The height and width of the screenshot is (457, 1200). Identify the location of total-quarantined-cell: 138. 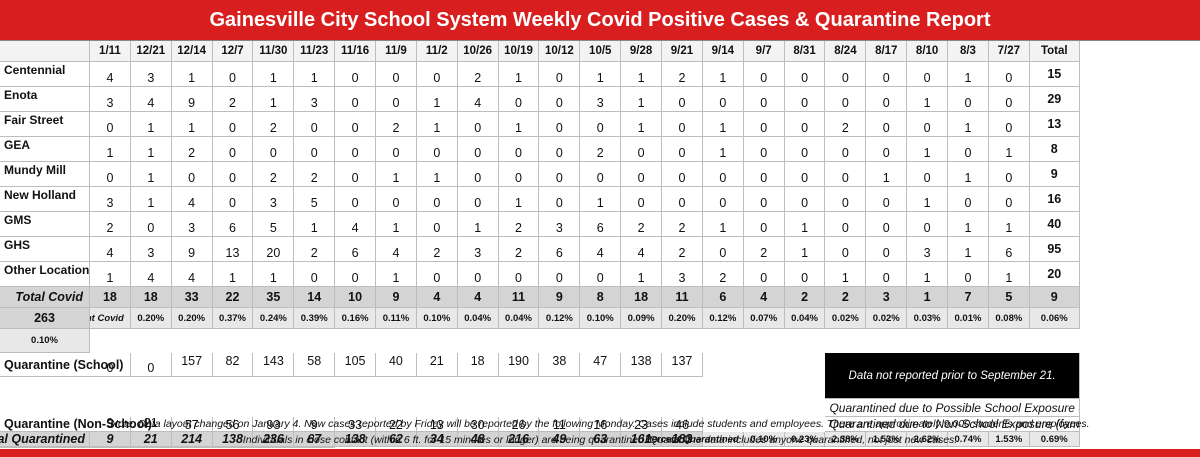
(356, 439).